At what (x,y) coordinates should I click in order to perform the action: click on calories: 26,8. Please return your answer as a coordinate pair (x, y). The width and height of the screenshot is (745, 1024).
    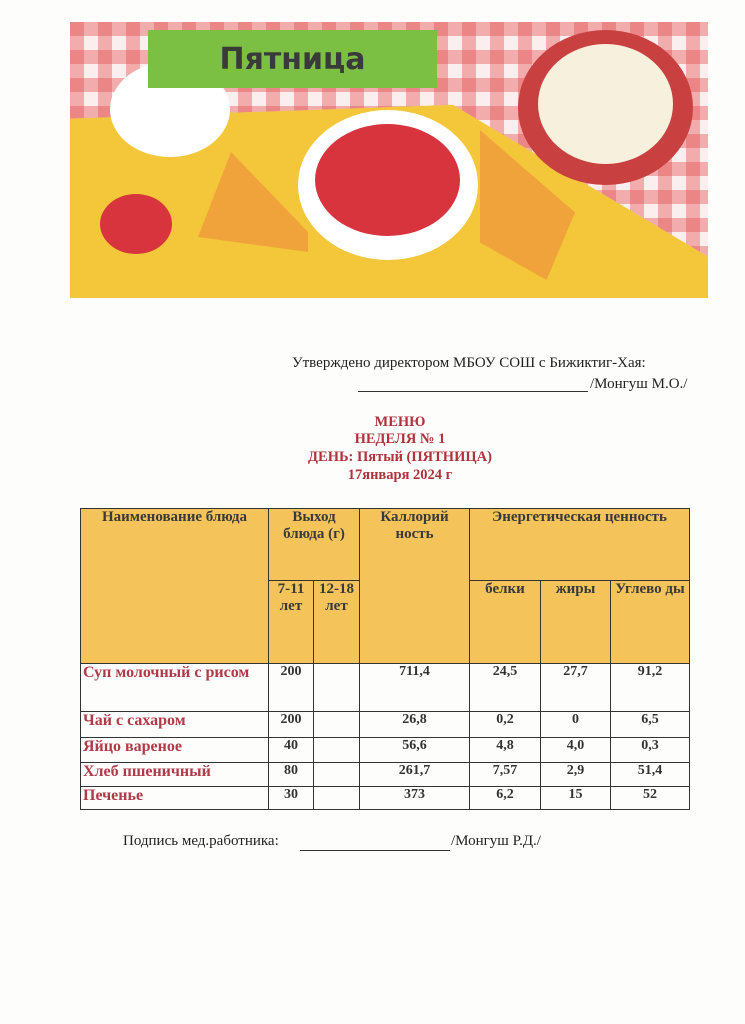
    Looking at the image, I should click on (414, 724).